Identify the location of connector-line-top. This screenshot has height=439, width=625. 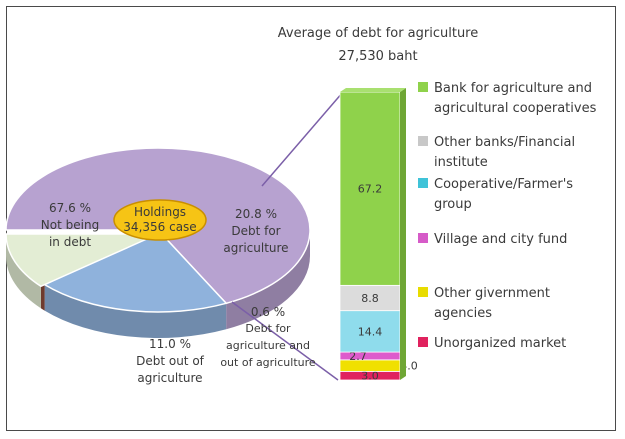
(302, 139).